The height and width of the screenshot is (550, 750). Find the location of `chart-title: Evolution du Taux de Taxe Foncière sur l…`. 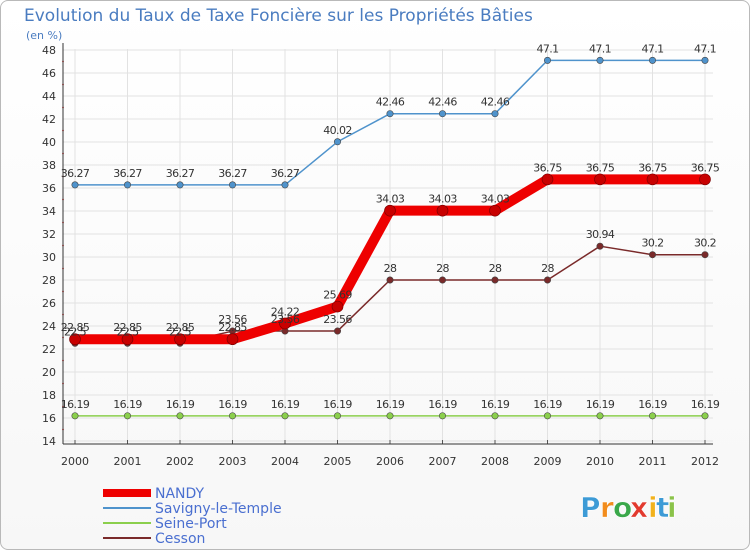

chart-title: Evolution du Taux de Taxe Foncière sur l… is located at coordinates (278, 16).